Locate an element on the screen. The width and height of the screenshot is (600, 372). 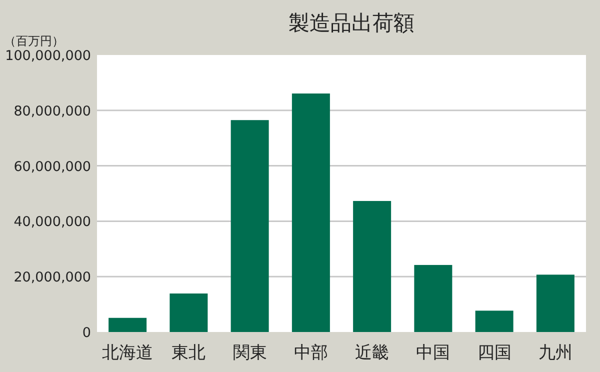
x-tick-label: 近畿 is located at coordinates (372, 353).